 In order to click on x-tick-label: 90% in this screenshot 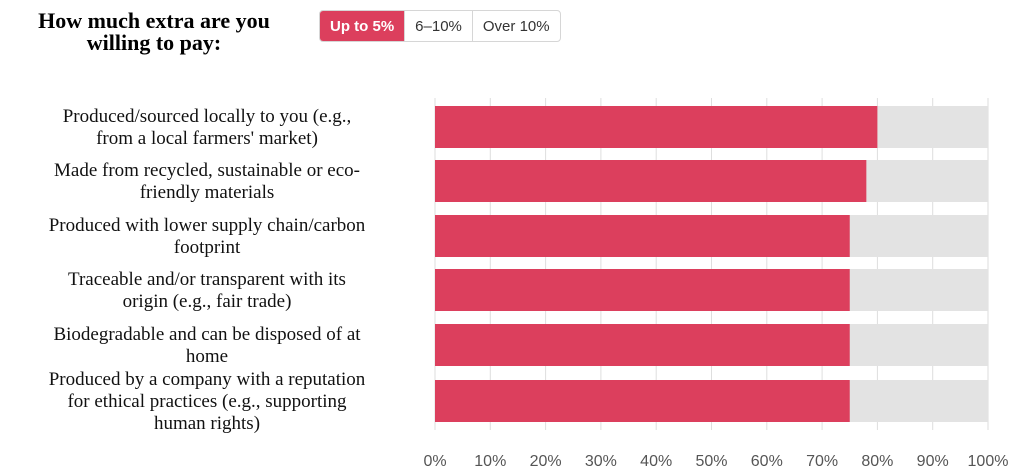, I will do `click(933, 461)`.